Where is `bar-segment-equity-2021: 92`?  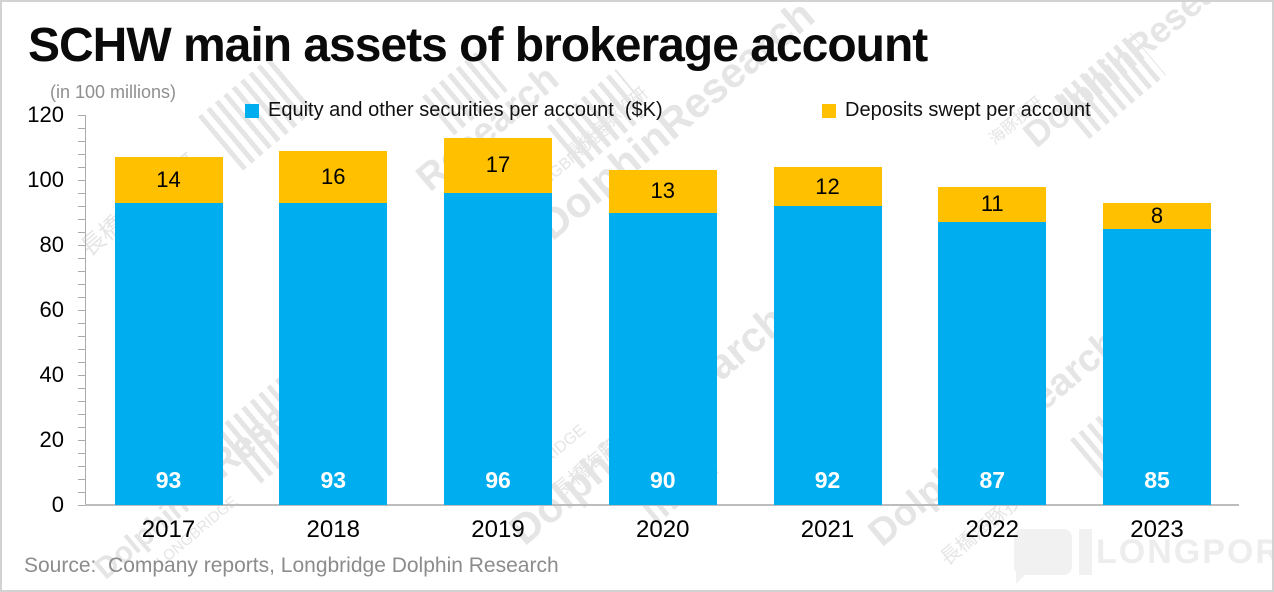
bar-segment-equity-2021: 92 is located at coordinates (827, 355).